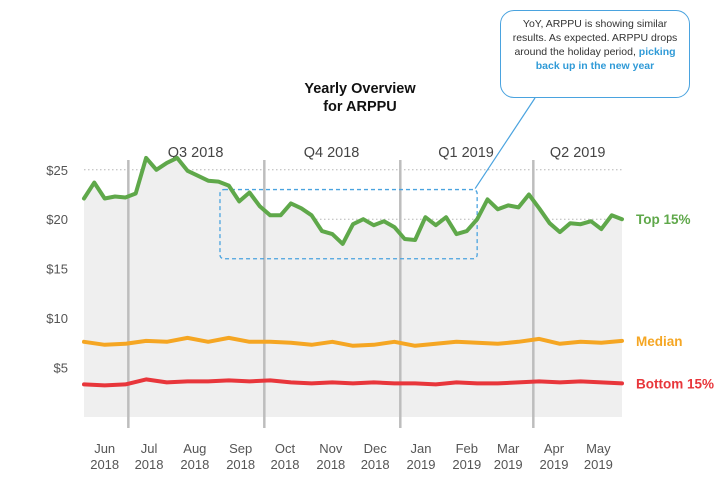 This screenshot has width=725, height=492. What do you see at coordinates (505, 143) in the screenshot?
I see `callout-connector` at bounding box center [505, 143].